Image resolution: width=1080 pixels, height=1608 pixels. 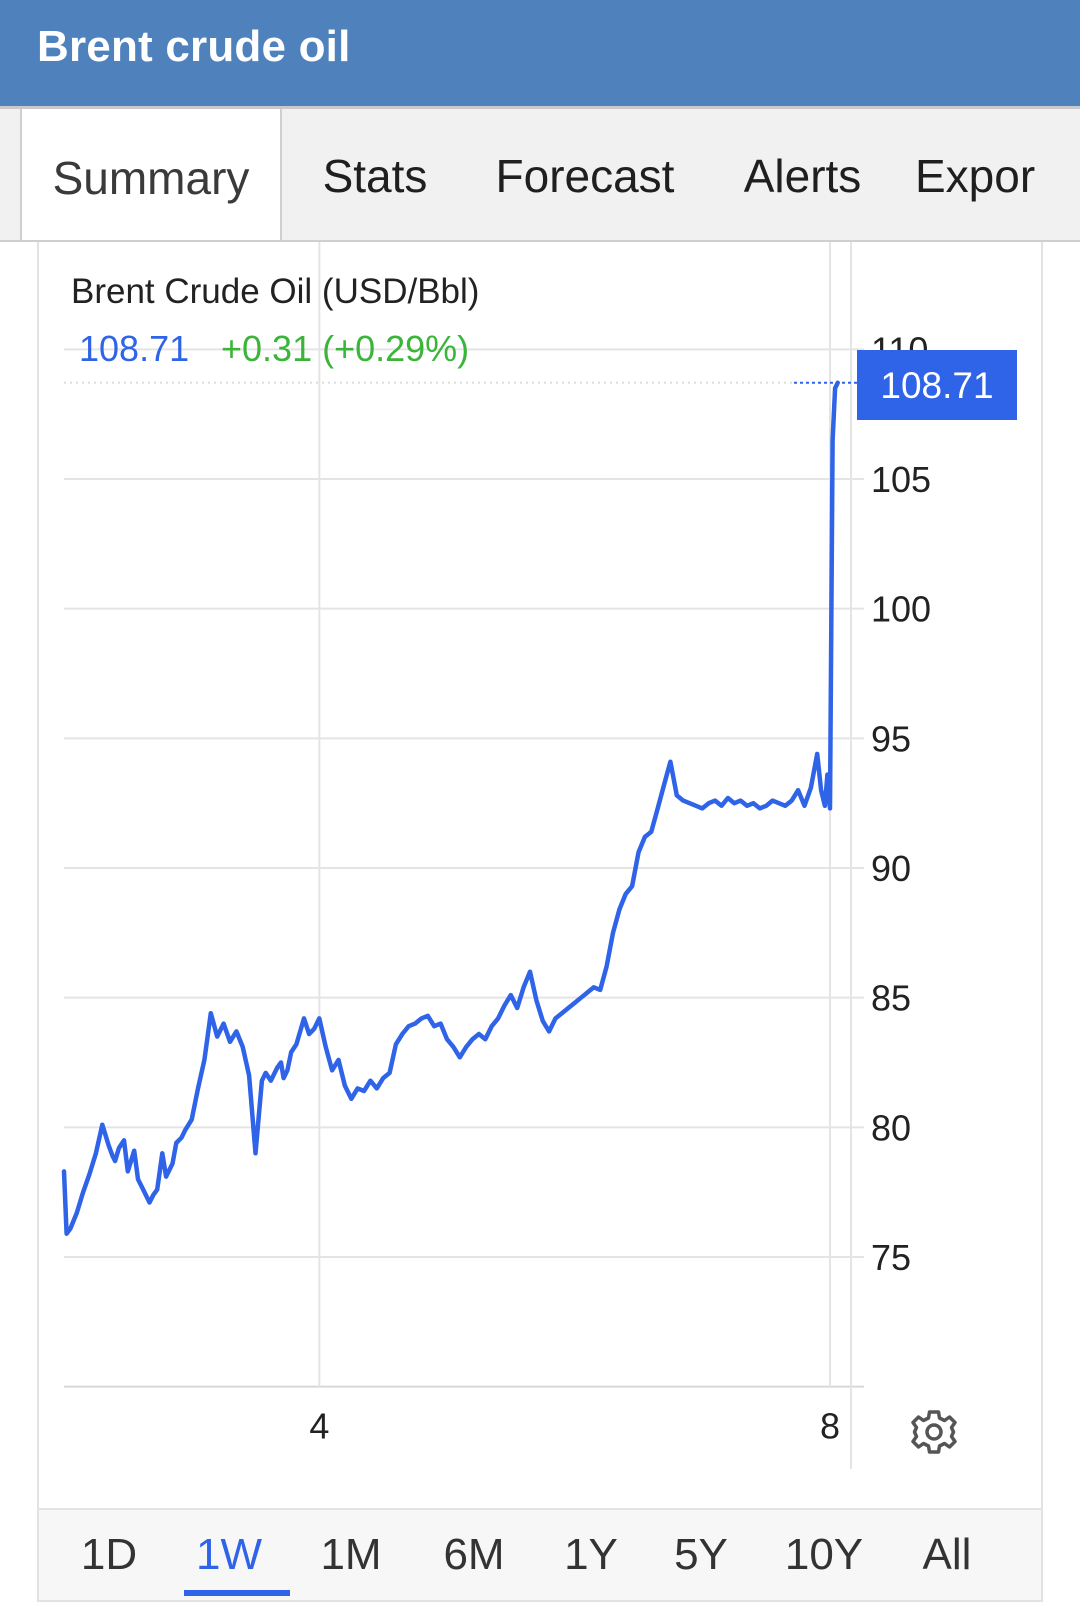 I want to click on range-all: All, so click(x=947, y=1554).